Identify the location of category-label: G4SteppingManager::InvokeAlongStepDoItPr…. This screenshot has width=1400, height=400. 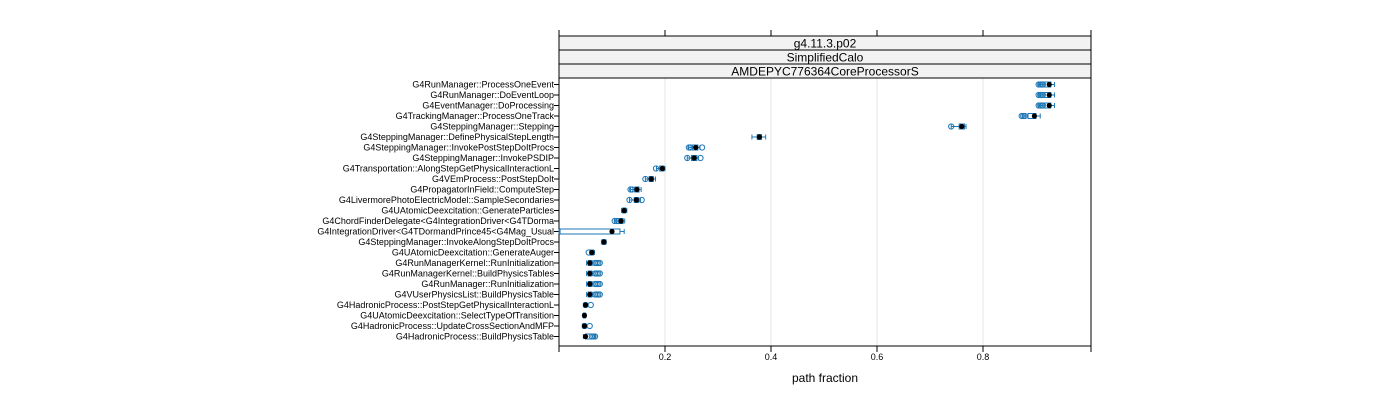
(456, 242).